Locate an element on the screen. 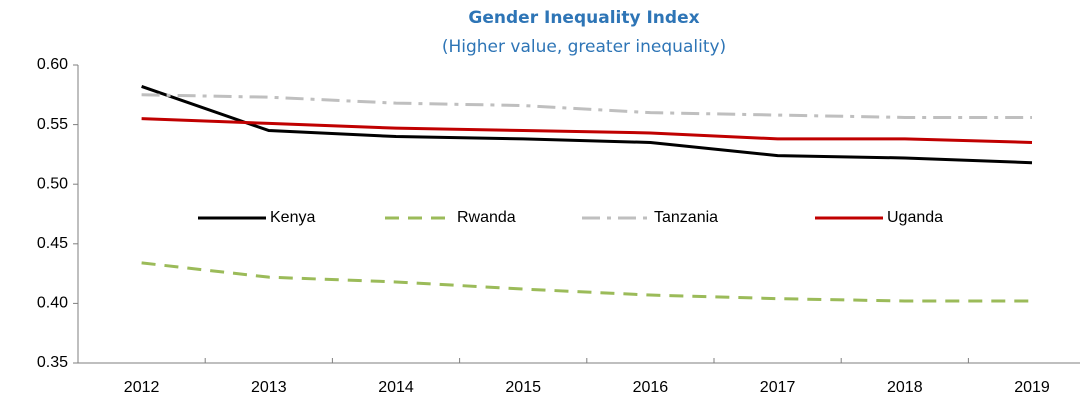  x-tick-label: 2016 is located at coordinates (651, 387).